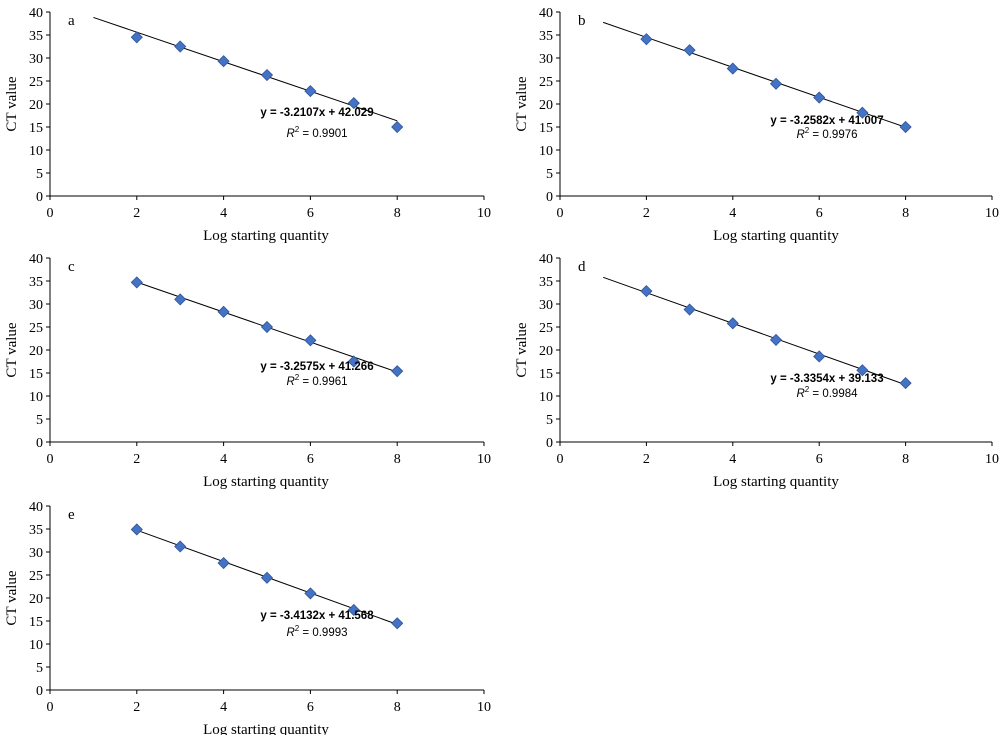 The image size is (1000, 735). What do you see at coordinates (71, 21) in the screenshot?
I see `panel-label: a` at bounding box center [71, 21].